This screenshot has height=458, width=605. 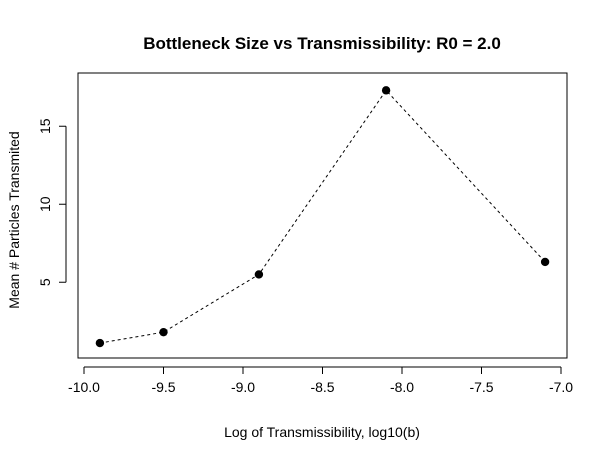 I want to click on y-axis-label: Mean # Particles Transmited, so click(x=14, y=219).